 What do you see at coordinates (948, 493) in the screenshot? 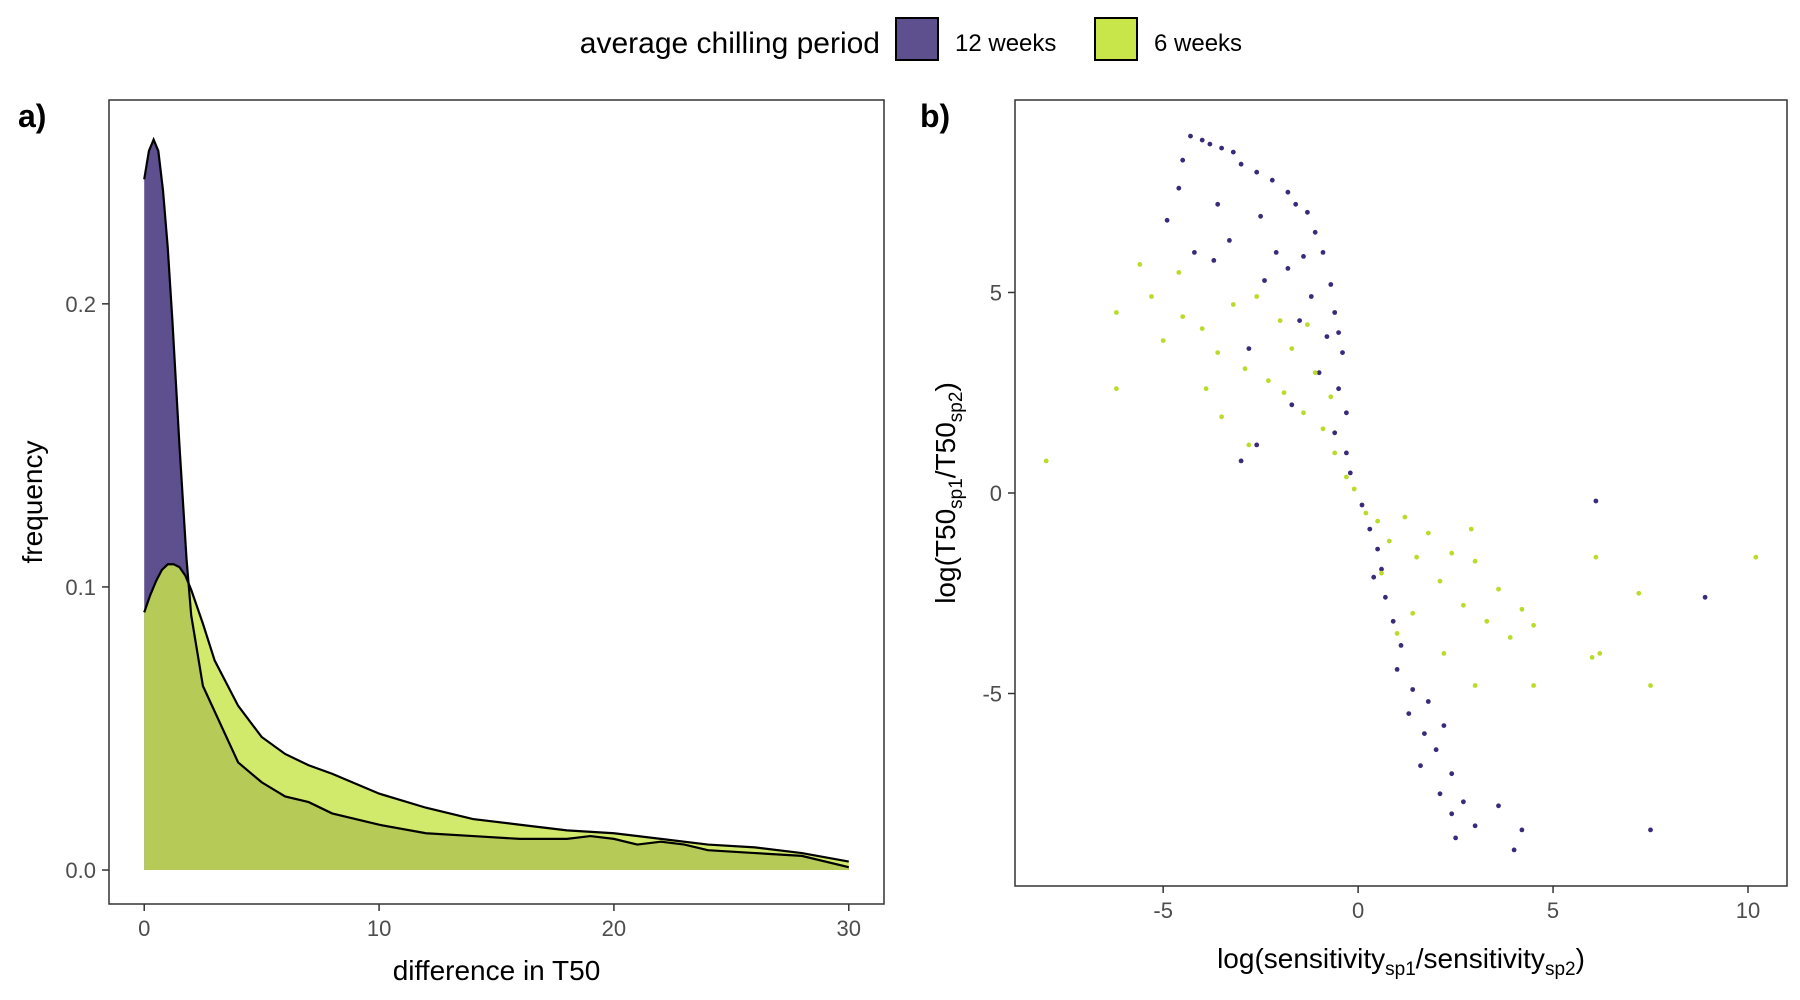
I see `panel-b-y-axis-title: log(T50sp1/T50sp2)` at bounding box center [948, 493].